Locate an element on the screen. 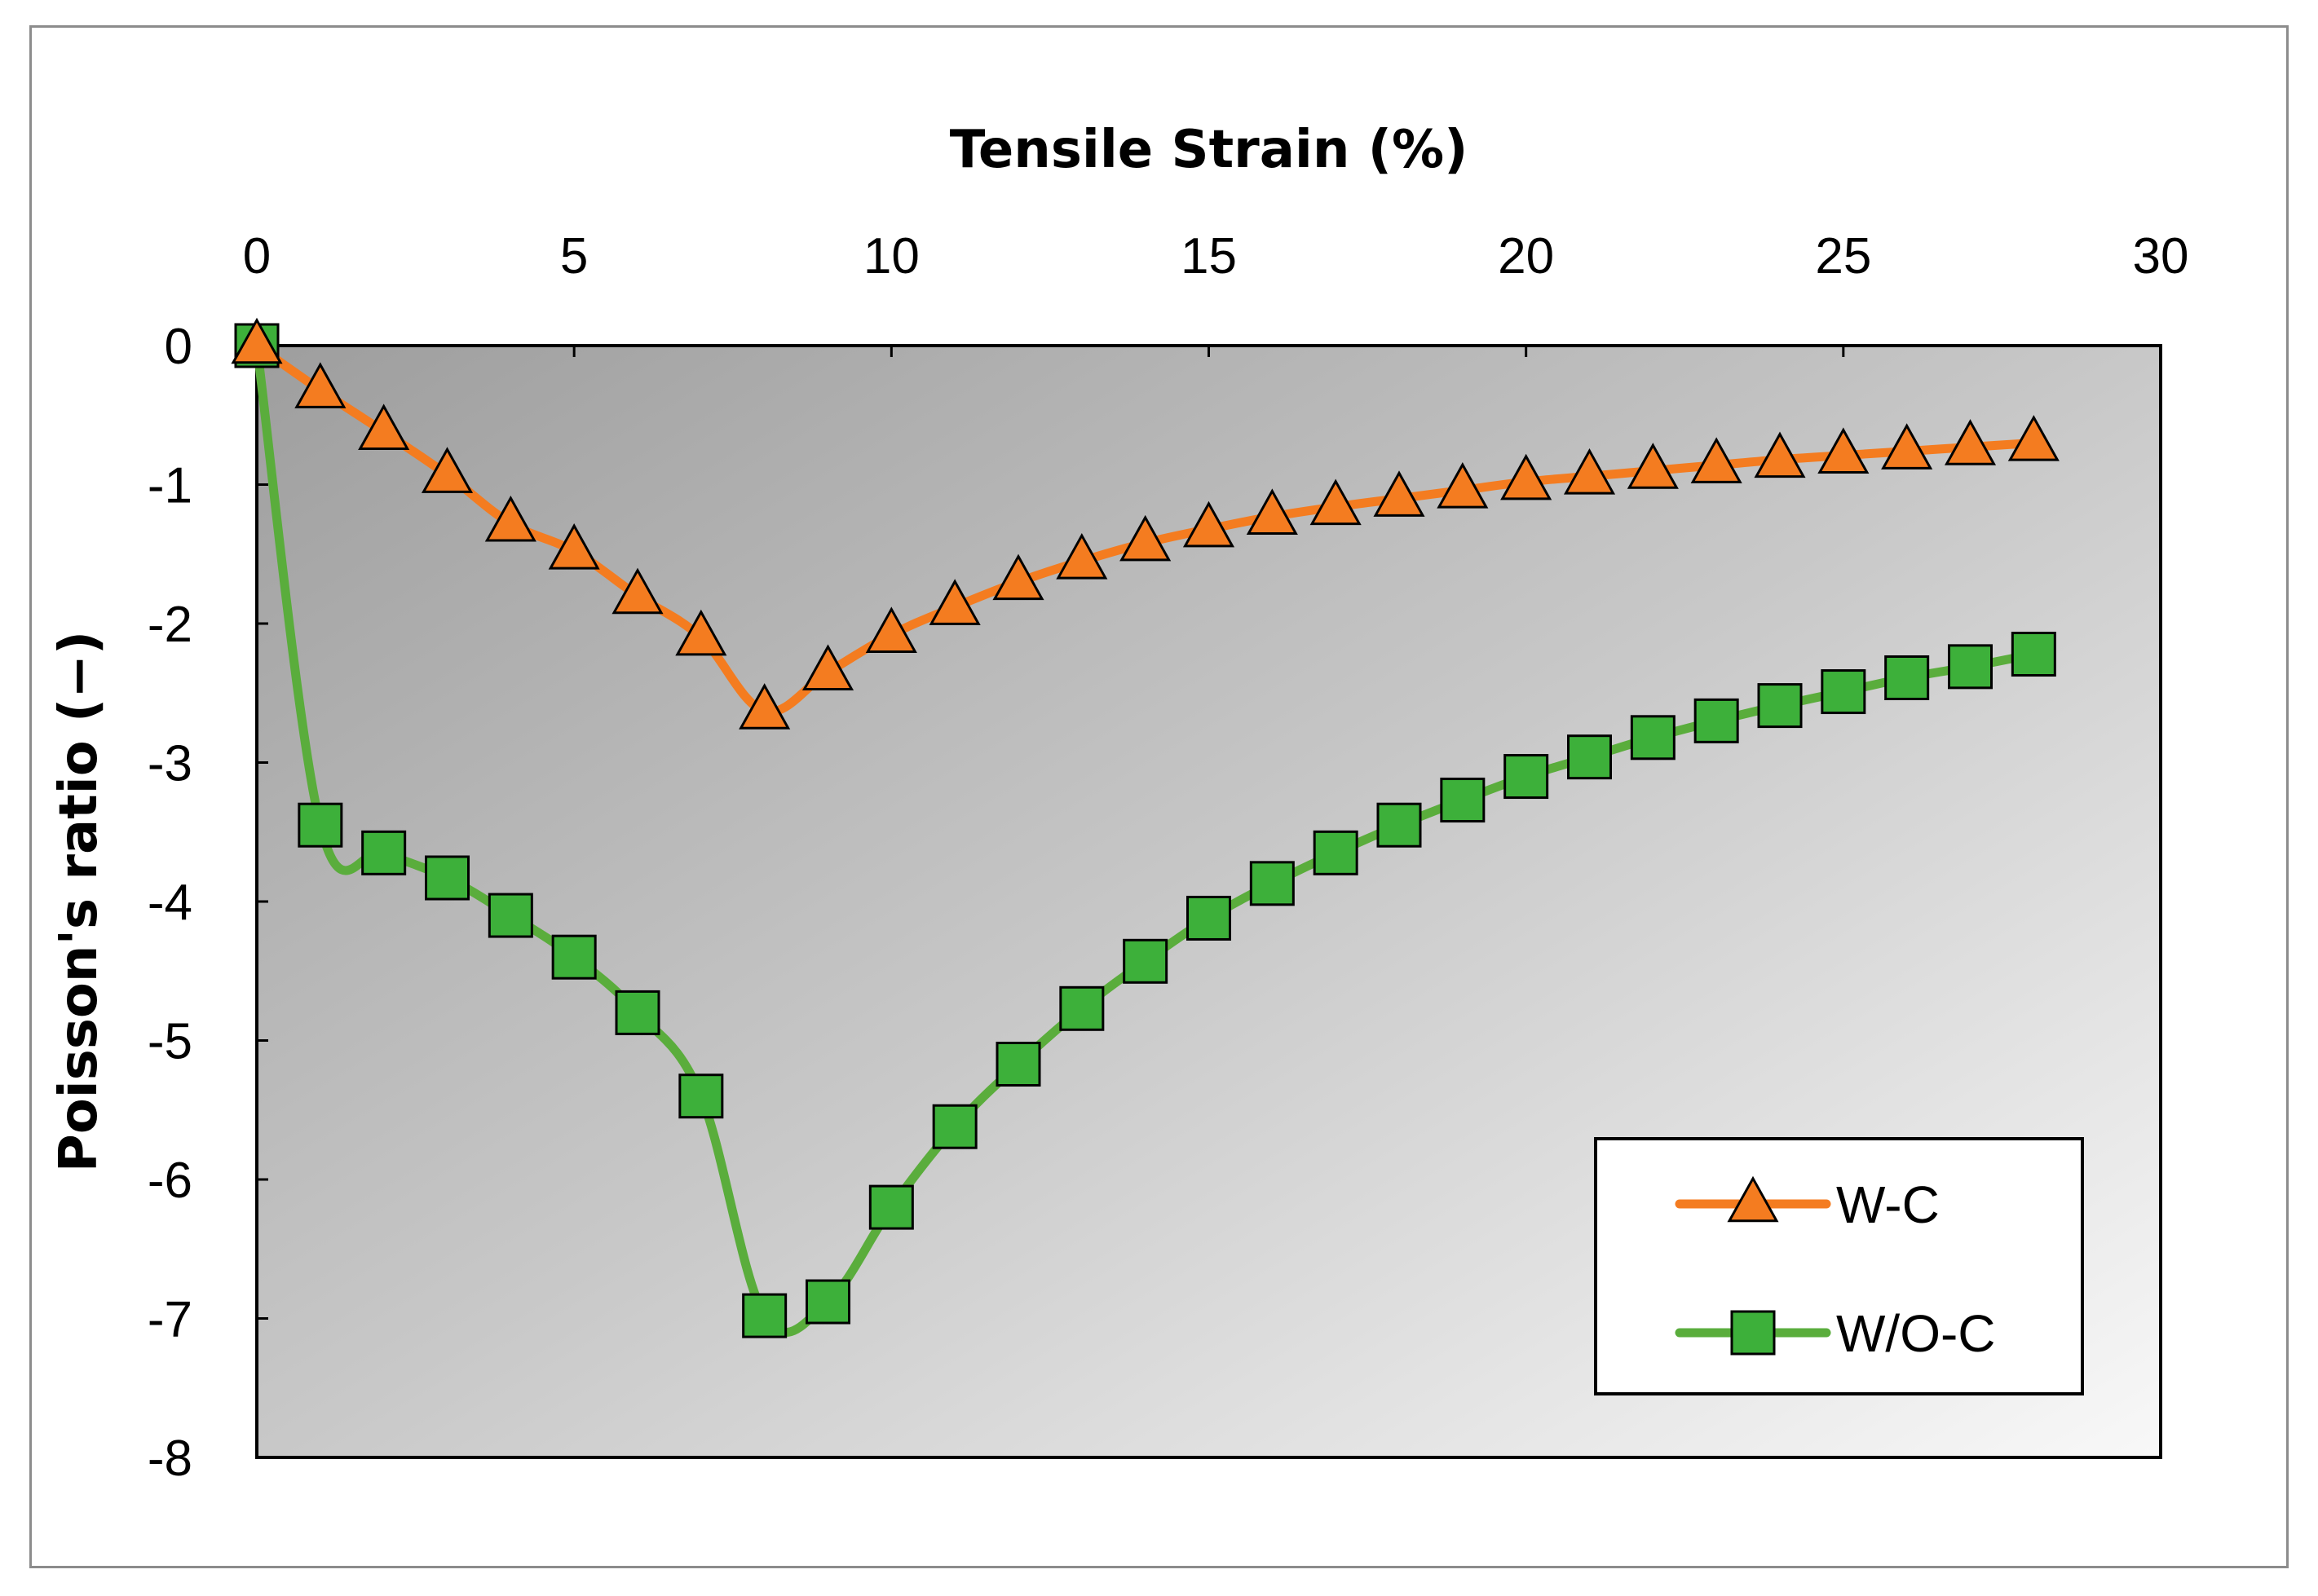  x-tick-label: 25 is located at coordinates (1843, 256).